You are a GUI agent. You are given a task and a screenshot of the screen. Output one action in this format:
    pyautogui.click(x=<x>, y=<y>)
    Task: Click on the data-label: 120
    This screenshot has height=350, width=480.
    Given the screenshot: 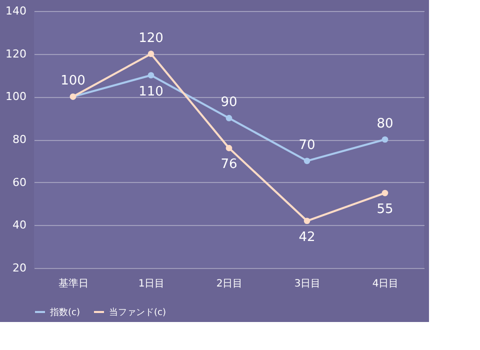 What is the action you would take?
    pyautogui.click(x=151, y=38)
    